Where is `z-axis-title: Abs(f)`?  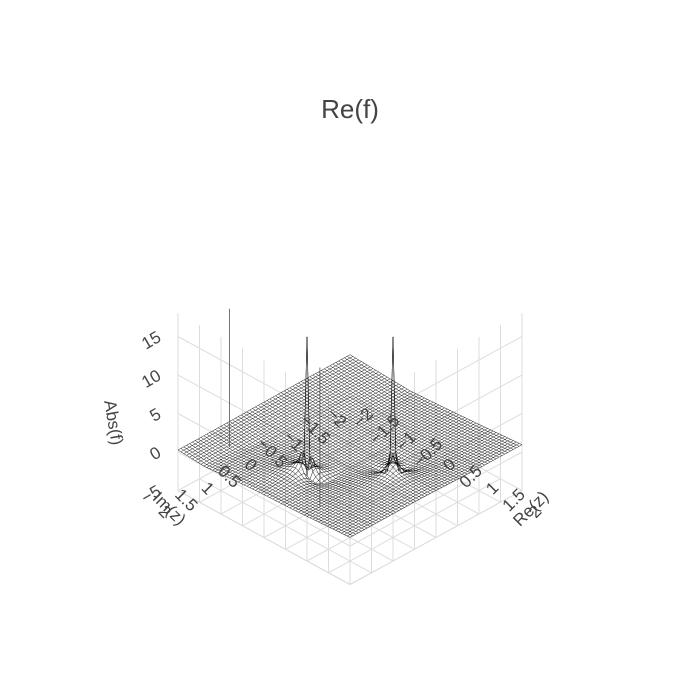
z-axis-title: Abs(f) is located at coordinates (113, 423).